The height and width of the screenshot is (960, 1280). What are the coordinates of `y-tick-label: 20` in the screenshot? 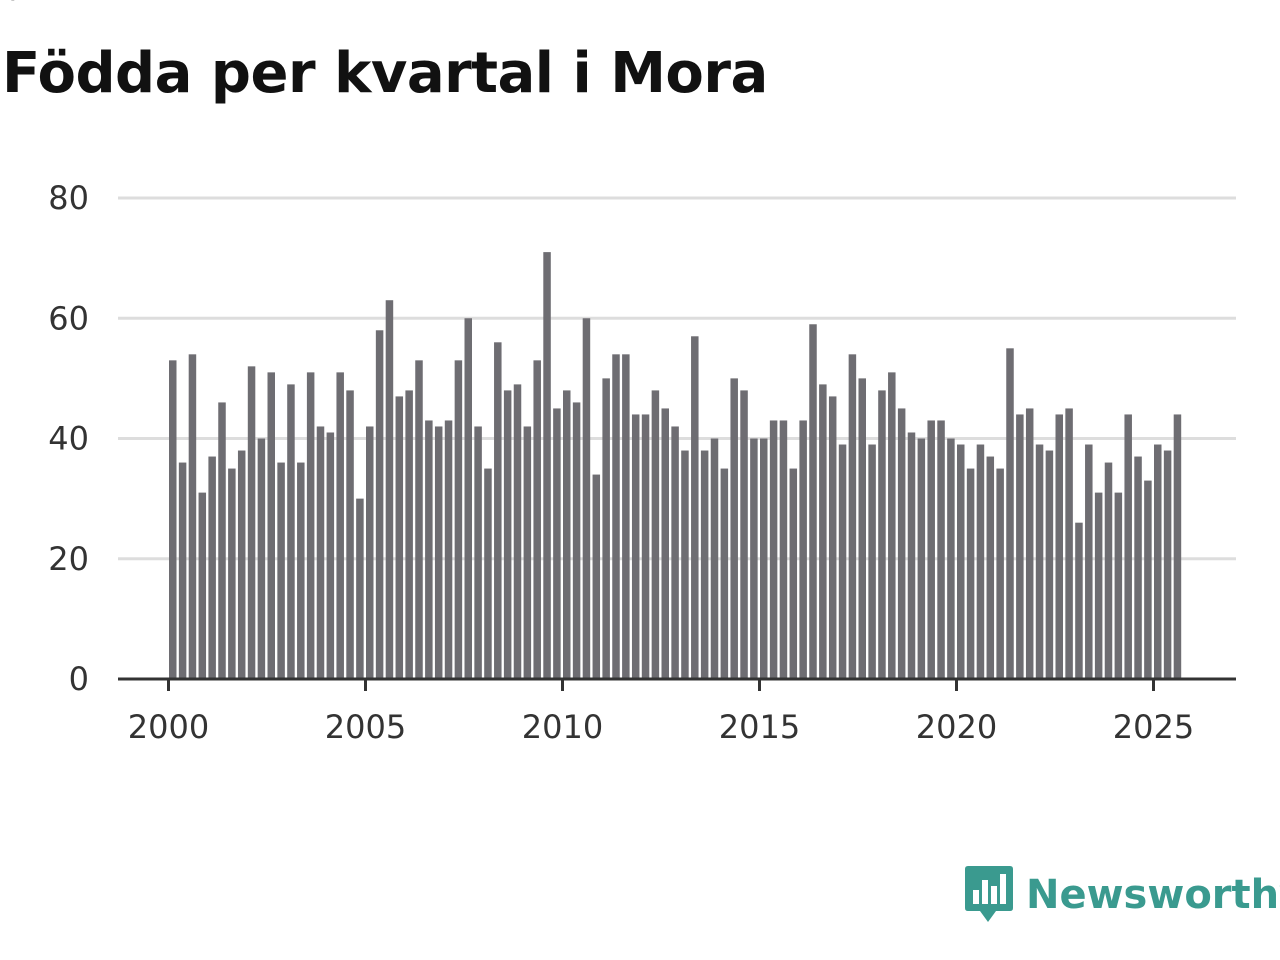 It's located at (68, 559).